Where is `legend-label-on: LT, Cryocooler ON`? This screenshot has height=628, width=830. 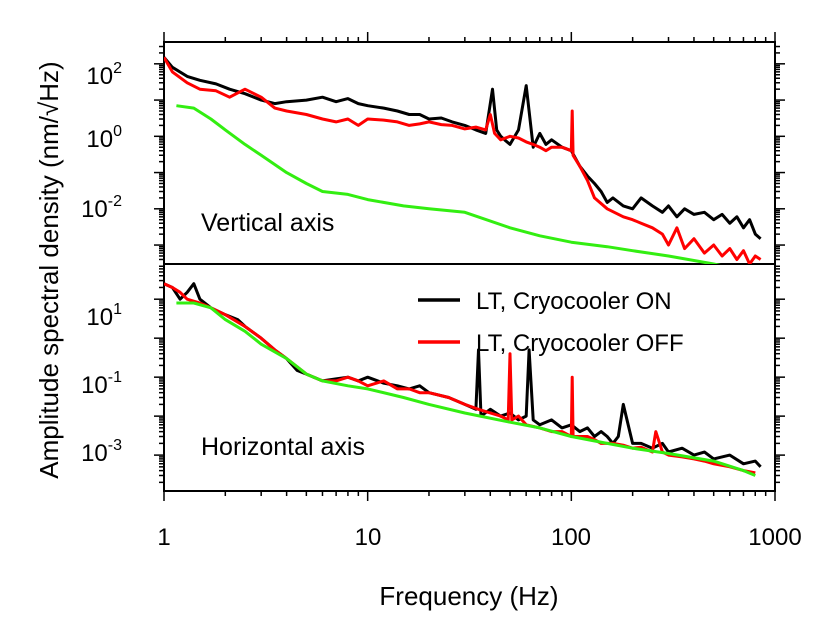 legend-label-on: LT, Cryocooler ON is located at coordinates (574, 301).